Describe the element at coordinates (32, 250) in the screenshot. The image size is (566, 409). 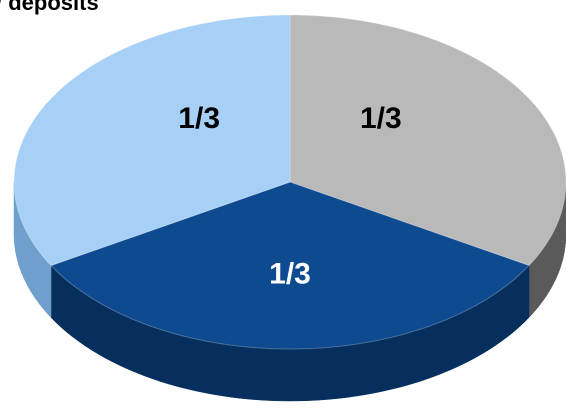
I see `slice-side` at that location.